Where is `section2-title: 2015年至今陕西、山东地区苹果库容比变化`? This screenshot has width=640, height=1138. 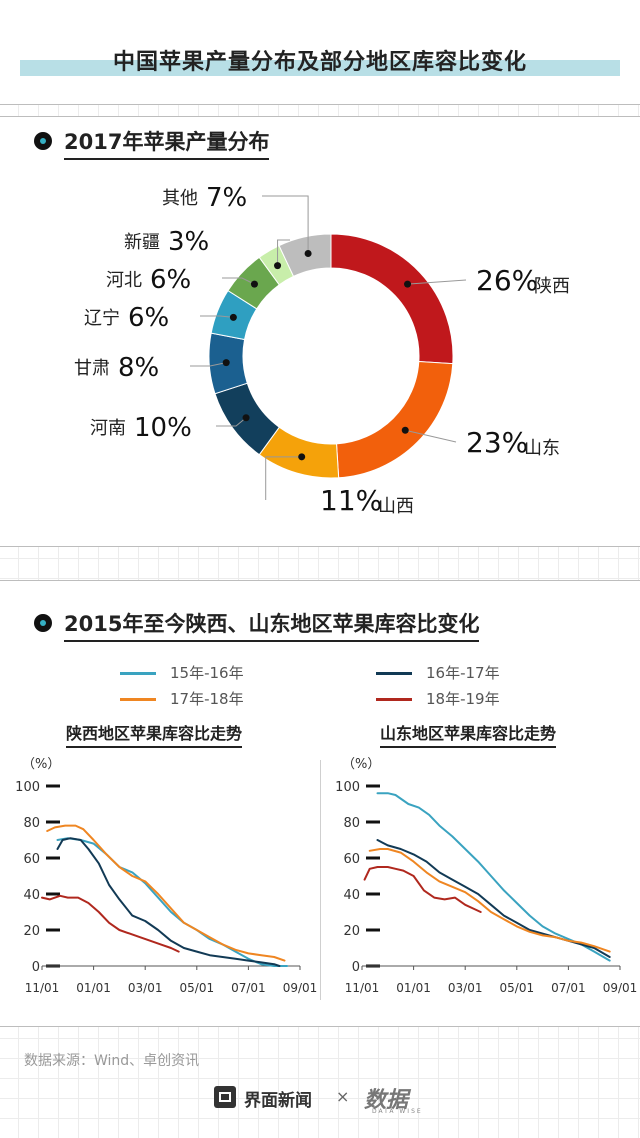
section2-title: 2015年至今陕西、山东地区苹果库容比变化 is located at coordinates (272, 625).